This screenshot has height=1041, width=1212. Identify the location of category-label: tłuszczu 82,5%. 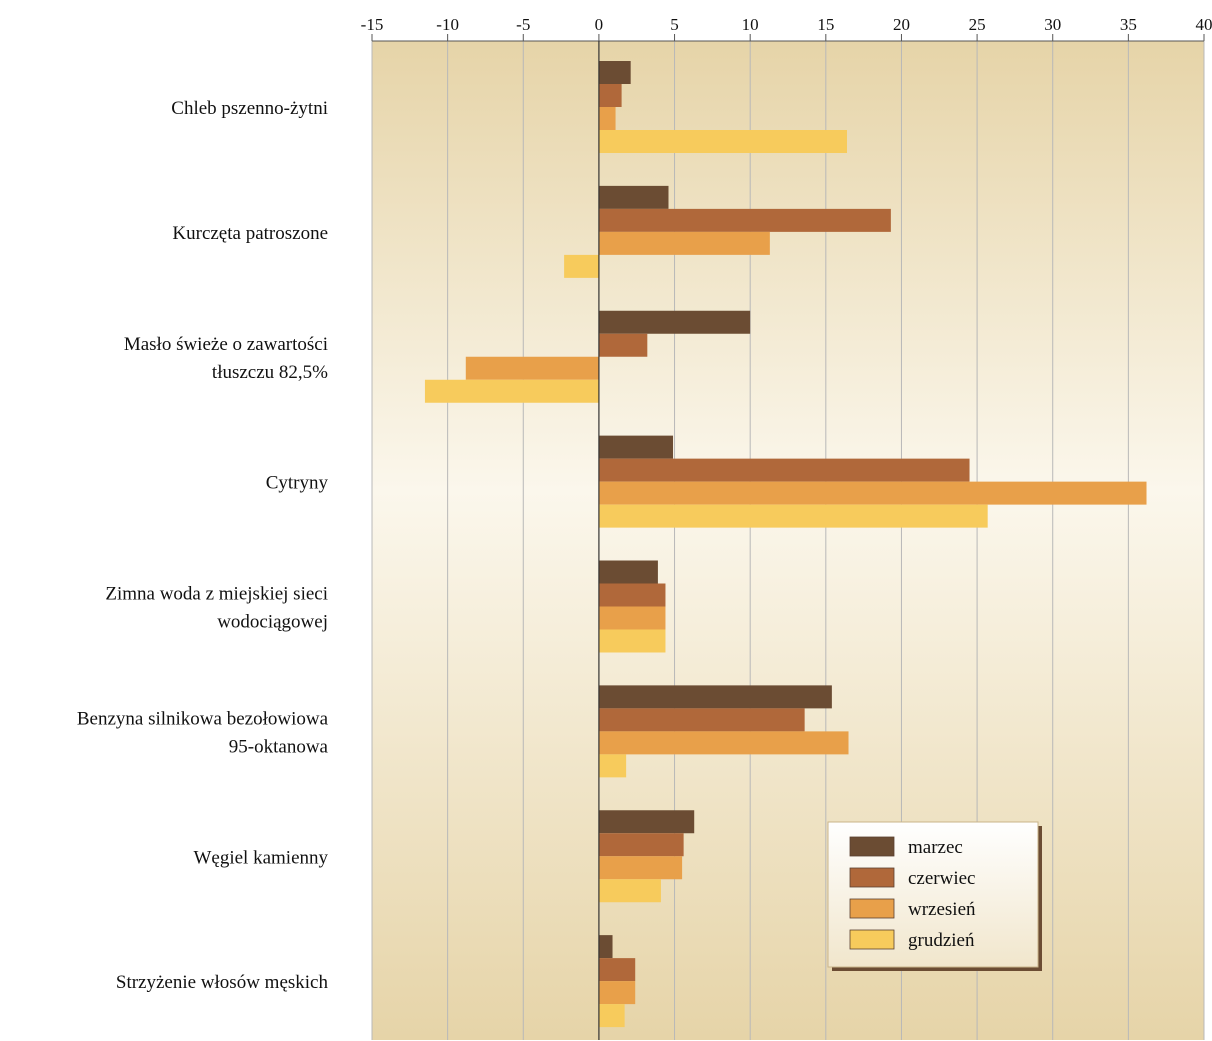
(270, 372).